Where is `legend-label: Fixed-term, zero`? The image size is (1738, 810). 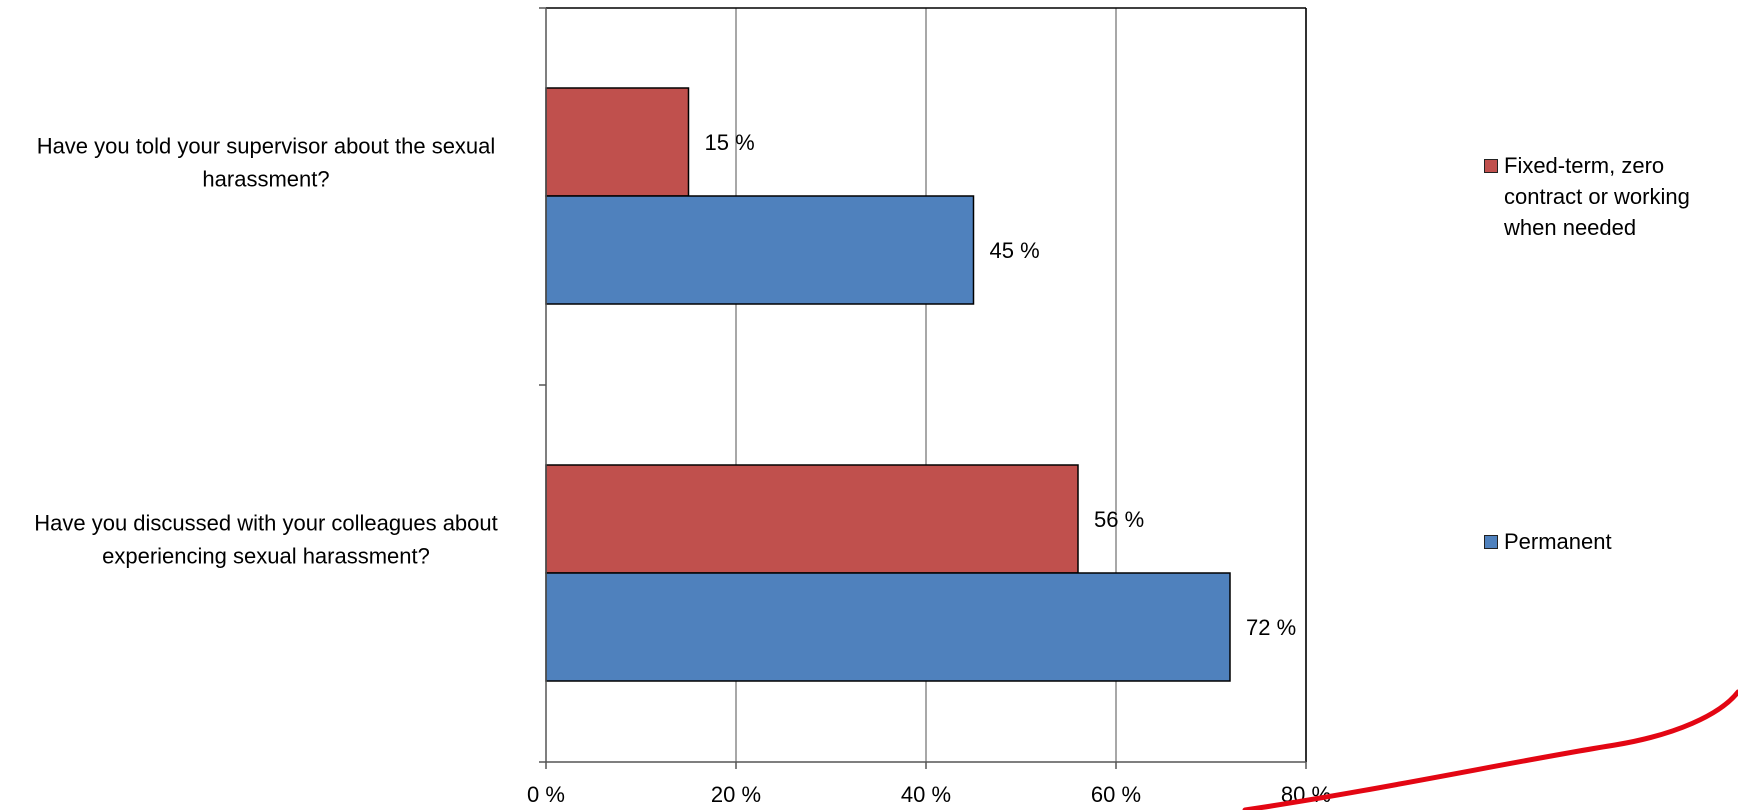 legend-label: Fixed-term, zero is located at coordinates (1584, 165).